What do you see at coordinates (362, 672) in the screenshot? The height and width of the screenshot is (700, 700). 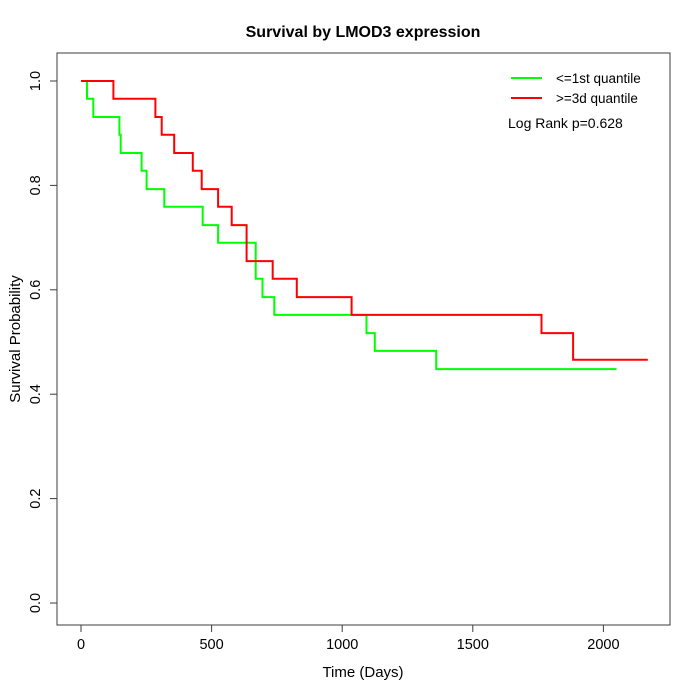 I see `x-axis-label: Time (Days)` at bounding box center [362, 672].